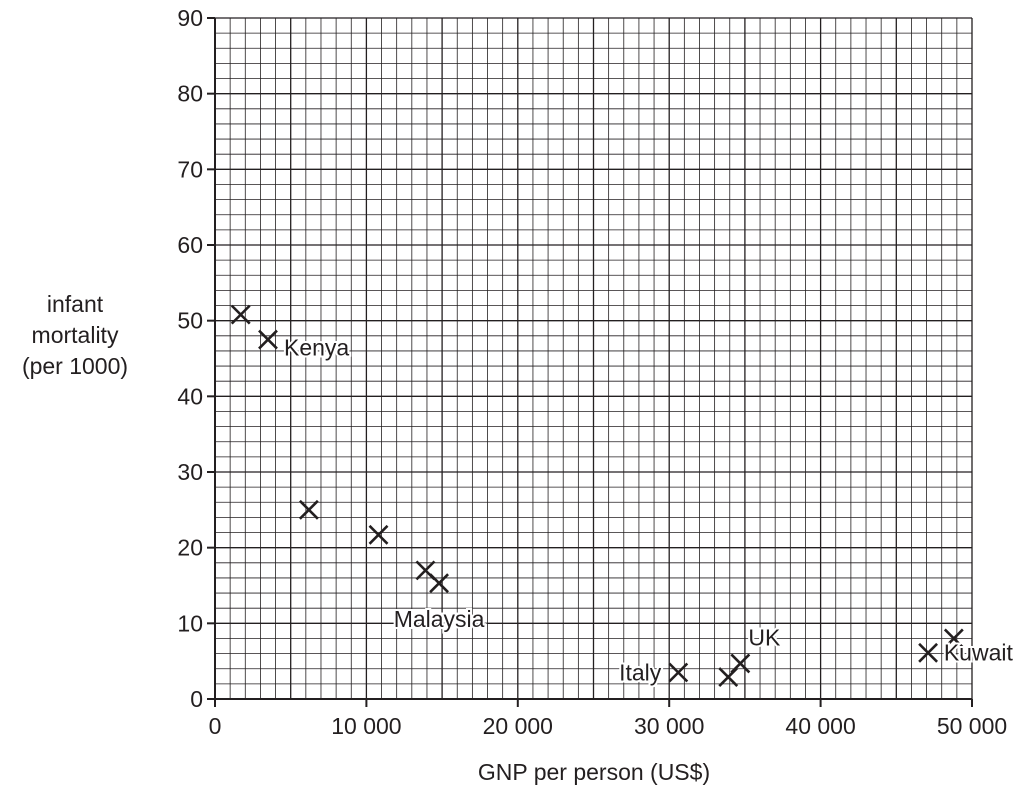 This screenshot has height=790, width=1027. Describe the element at coordinates (972, 726) in the screenshot. I see `x-tick-label: 50 000` at that location.